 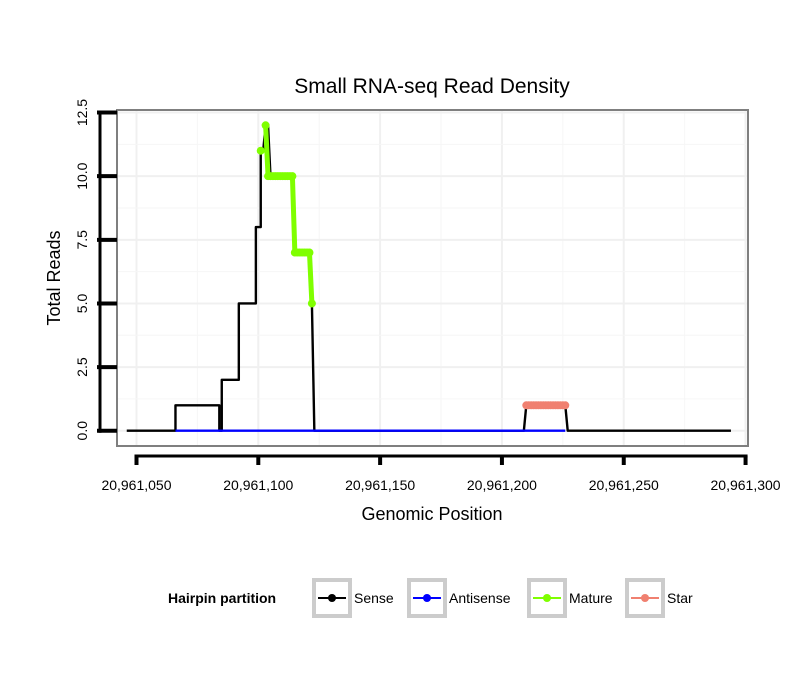 I want to click on legend-label-antisense: Antisense, so click(x=480, y=598).